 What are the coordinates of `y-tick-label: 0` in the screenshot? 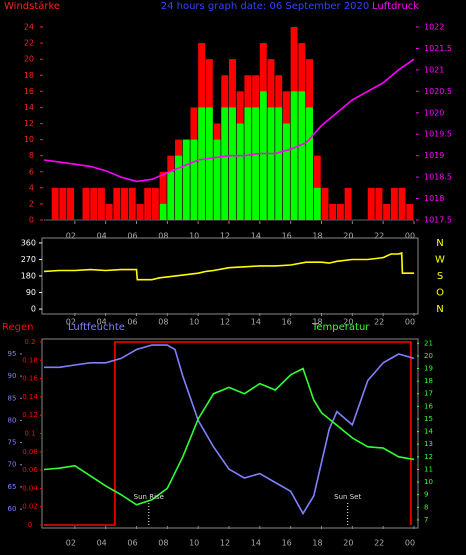 It's located at (33, 309).